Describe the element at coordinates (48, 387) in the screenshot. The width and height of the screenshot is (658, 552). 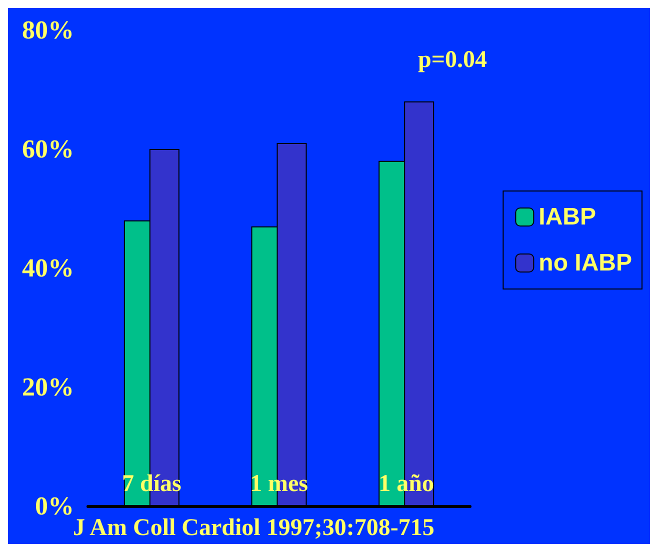
I see `y-tick-label: 20%` at that location.